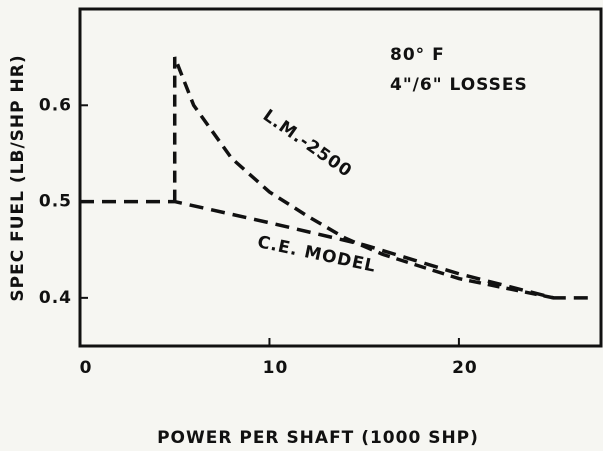 This screenshot has height=451, width=603. Describe the element at coordinates (276, 368) in the screenshot. I see `x-tick-label: 10` at that location.